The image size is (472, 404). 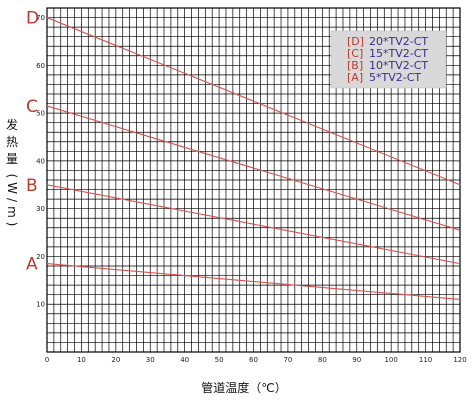 What do you see at coordinates (12, 224) in the screenshot?
I see `y-label-char: )` at bounding box center [12, 224].